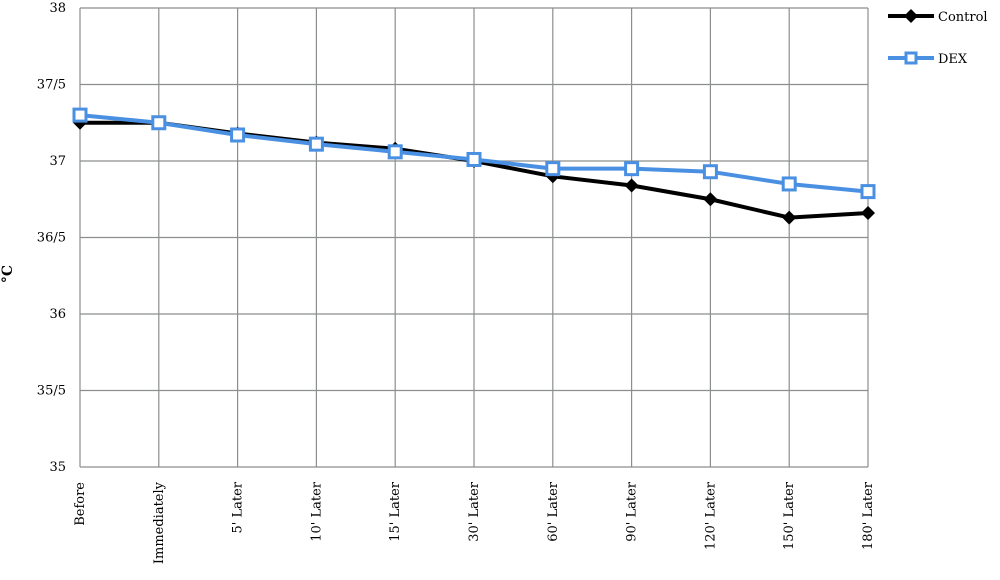  Describe the element at coordinates (553, 511) in the screenshot. I see `x-tick-label: 60' Later` at that location.